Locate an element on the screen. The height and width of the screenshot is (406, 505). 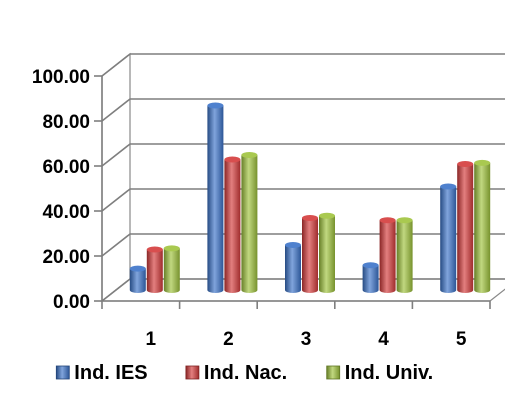
x-tick-labels: 1 2 3 4 5 is located at coordinates (306, 339).